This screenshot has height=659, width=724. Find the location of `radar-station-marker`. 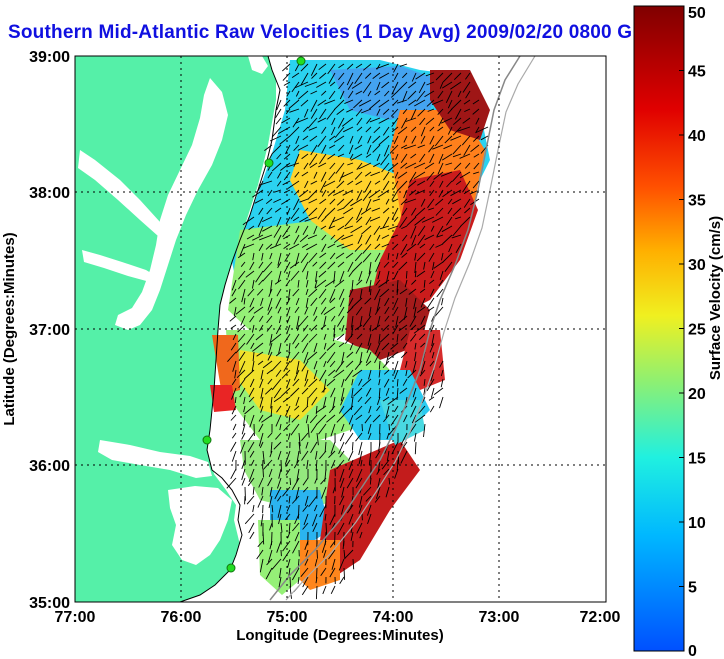

radar-station-marker is located at coordinates (231, 568).